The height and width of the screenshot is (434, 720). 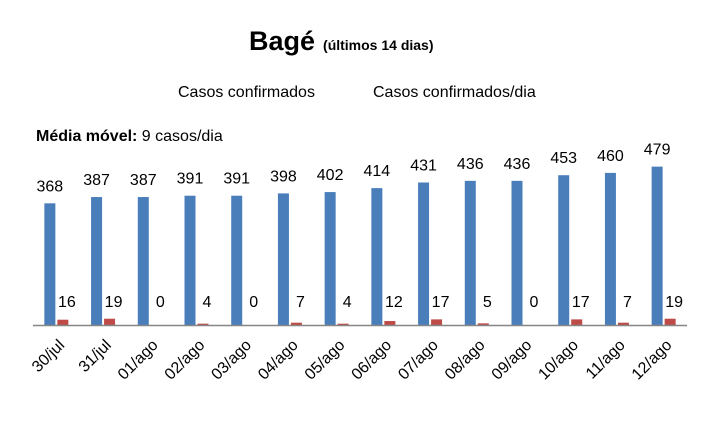 I want to click on data-label-cumulative: 414, so click(x=377, y=171).